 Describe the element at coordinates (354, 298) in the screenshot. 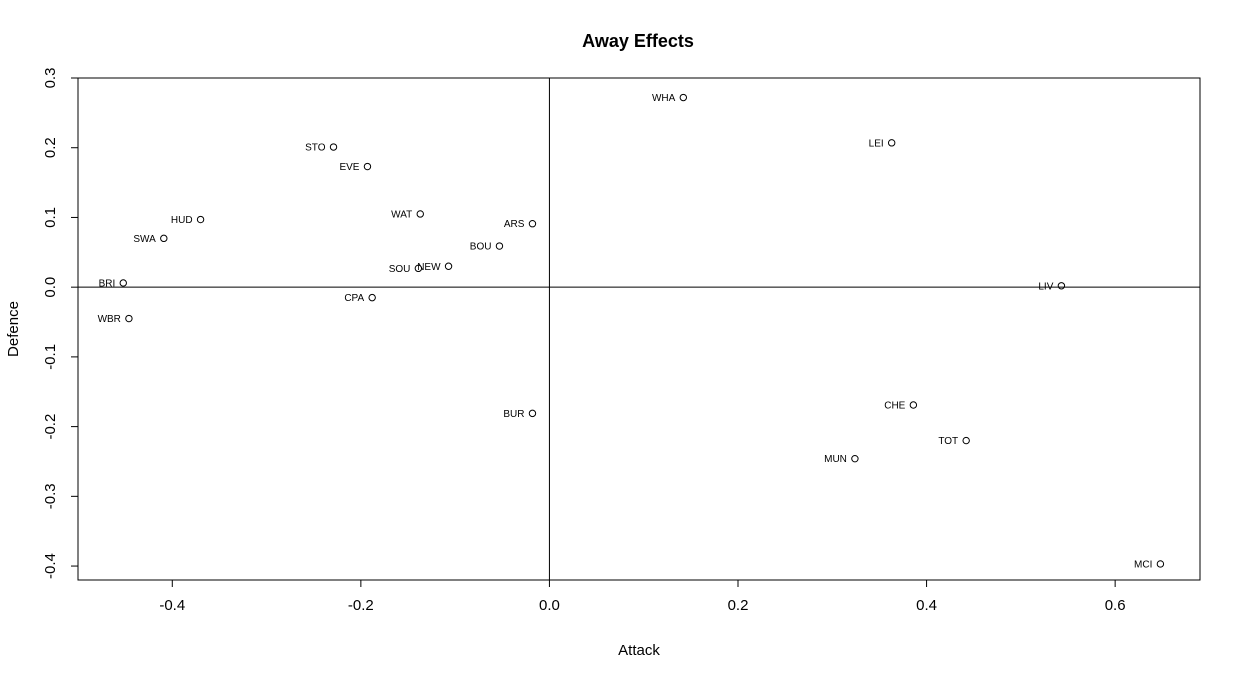

I see `point-label: CPA` at that location.